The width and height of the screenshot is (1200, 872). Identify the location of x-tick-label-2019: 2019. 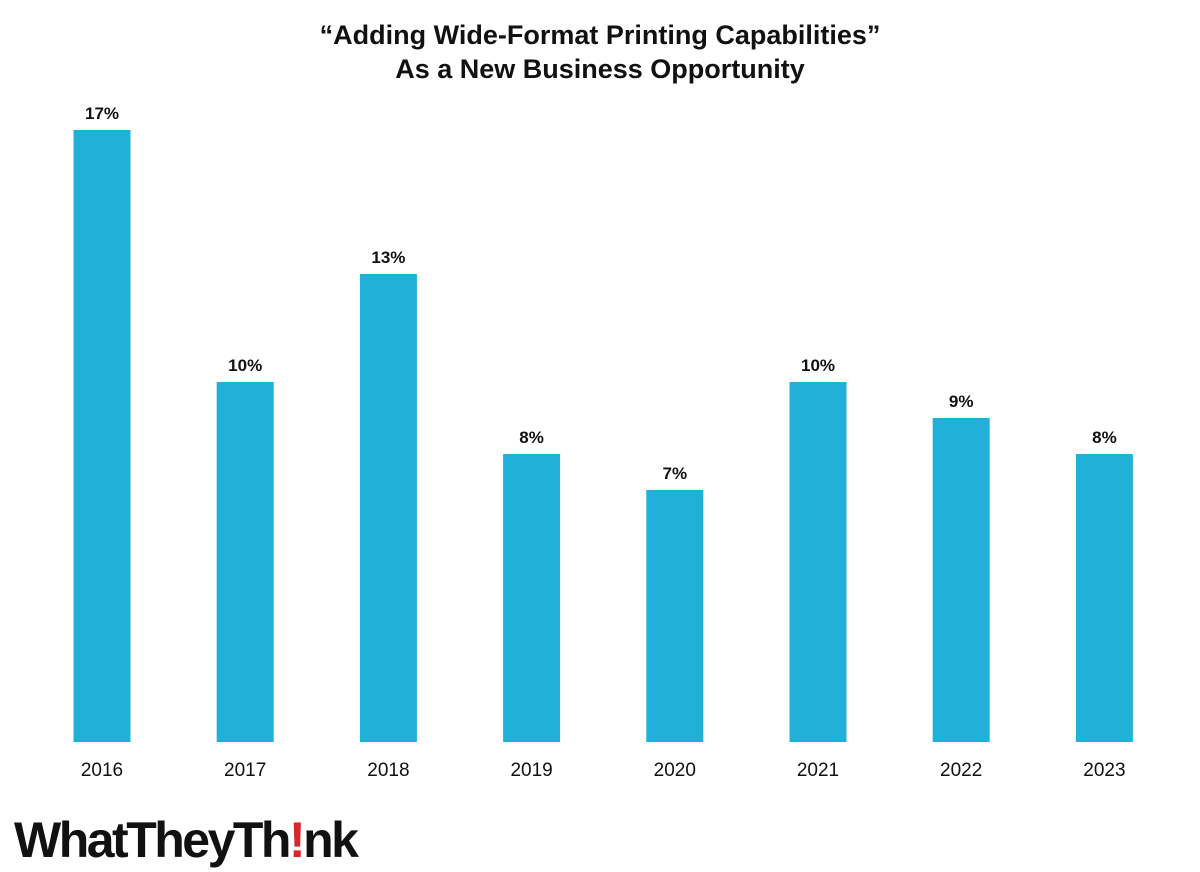
(531, 770).